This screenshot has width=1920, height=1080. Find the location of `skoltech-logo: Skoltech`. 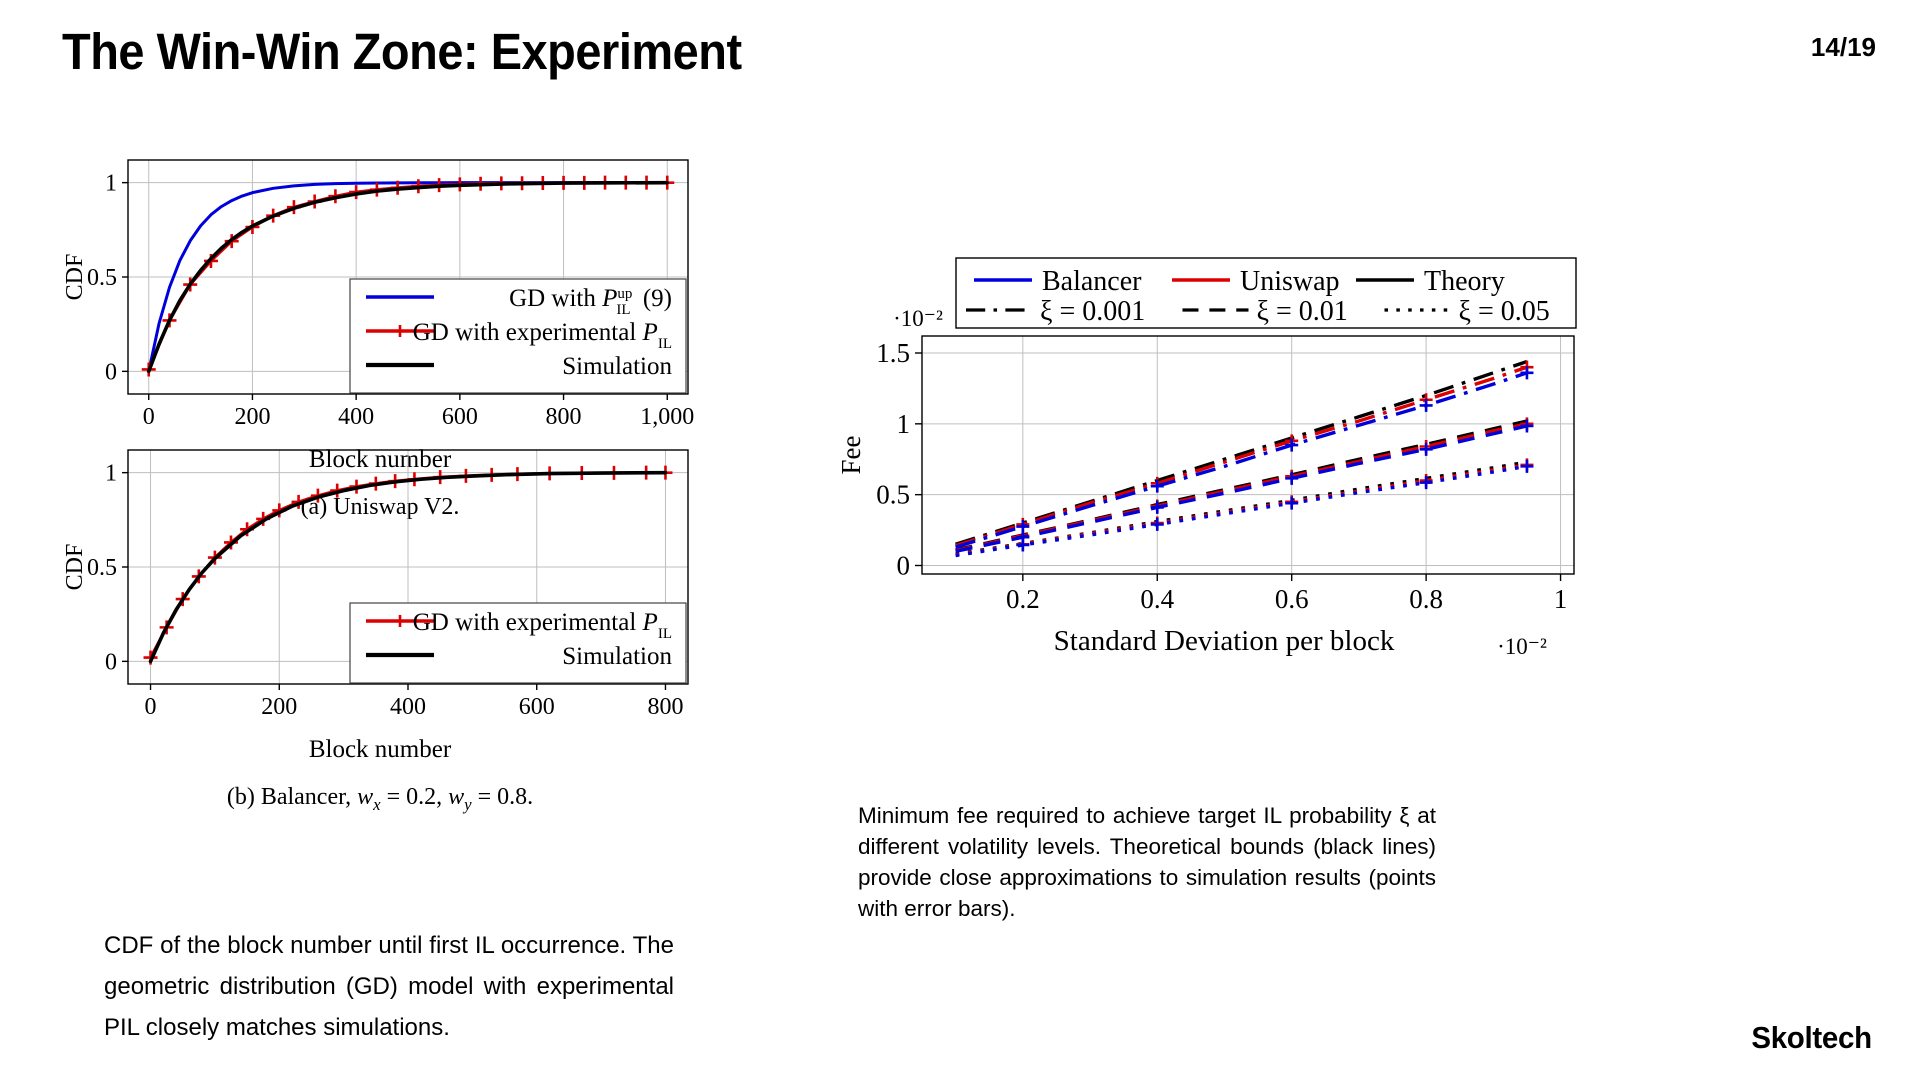

skoltech-logo: Skoltech is located at coordinates (1812, 1037).